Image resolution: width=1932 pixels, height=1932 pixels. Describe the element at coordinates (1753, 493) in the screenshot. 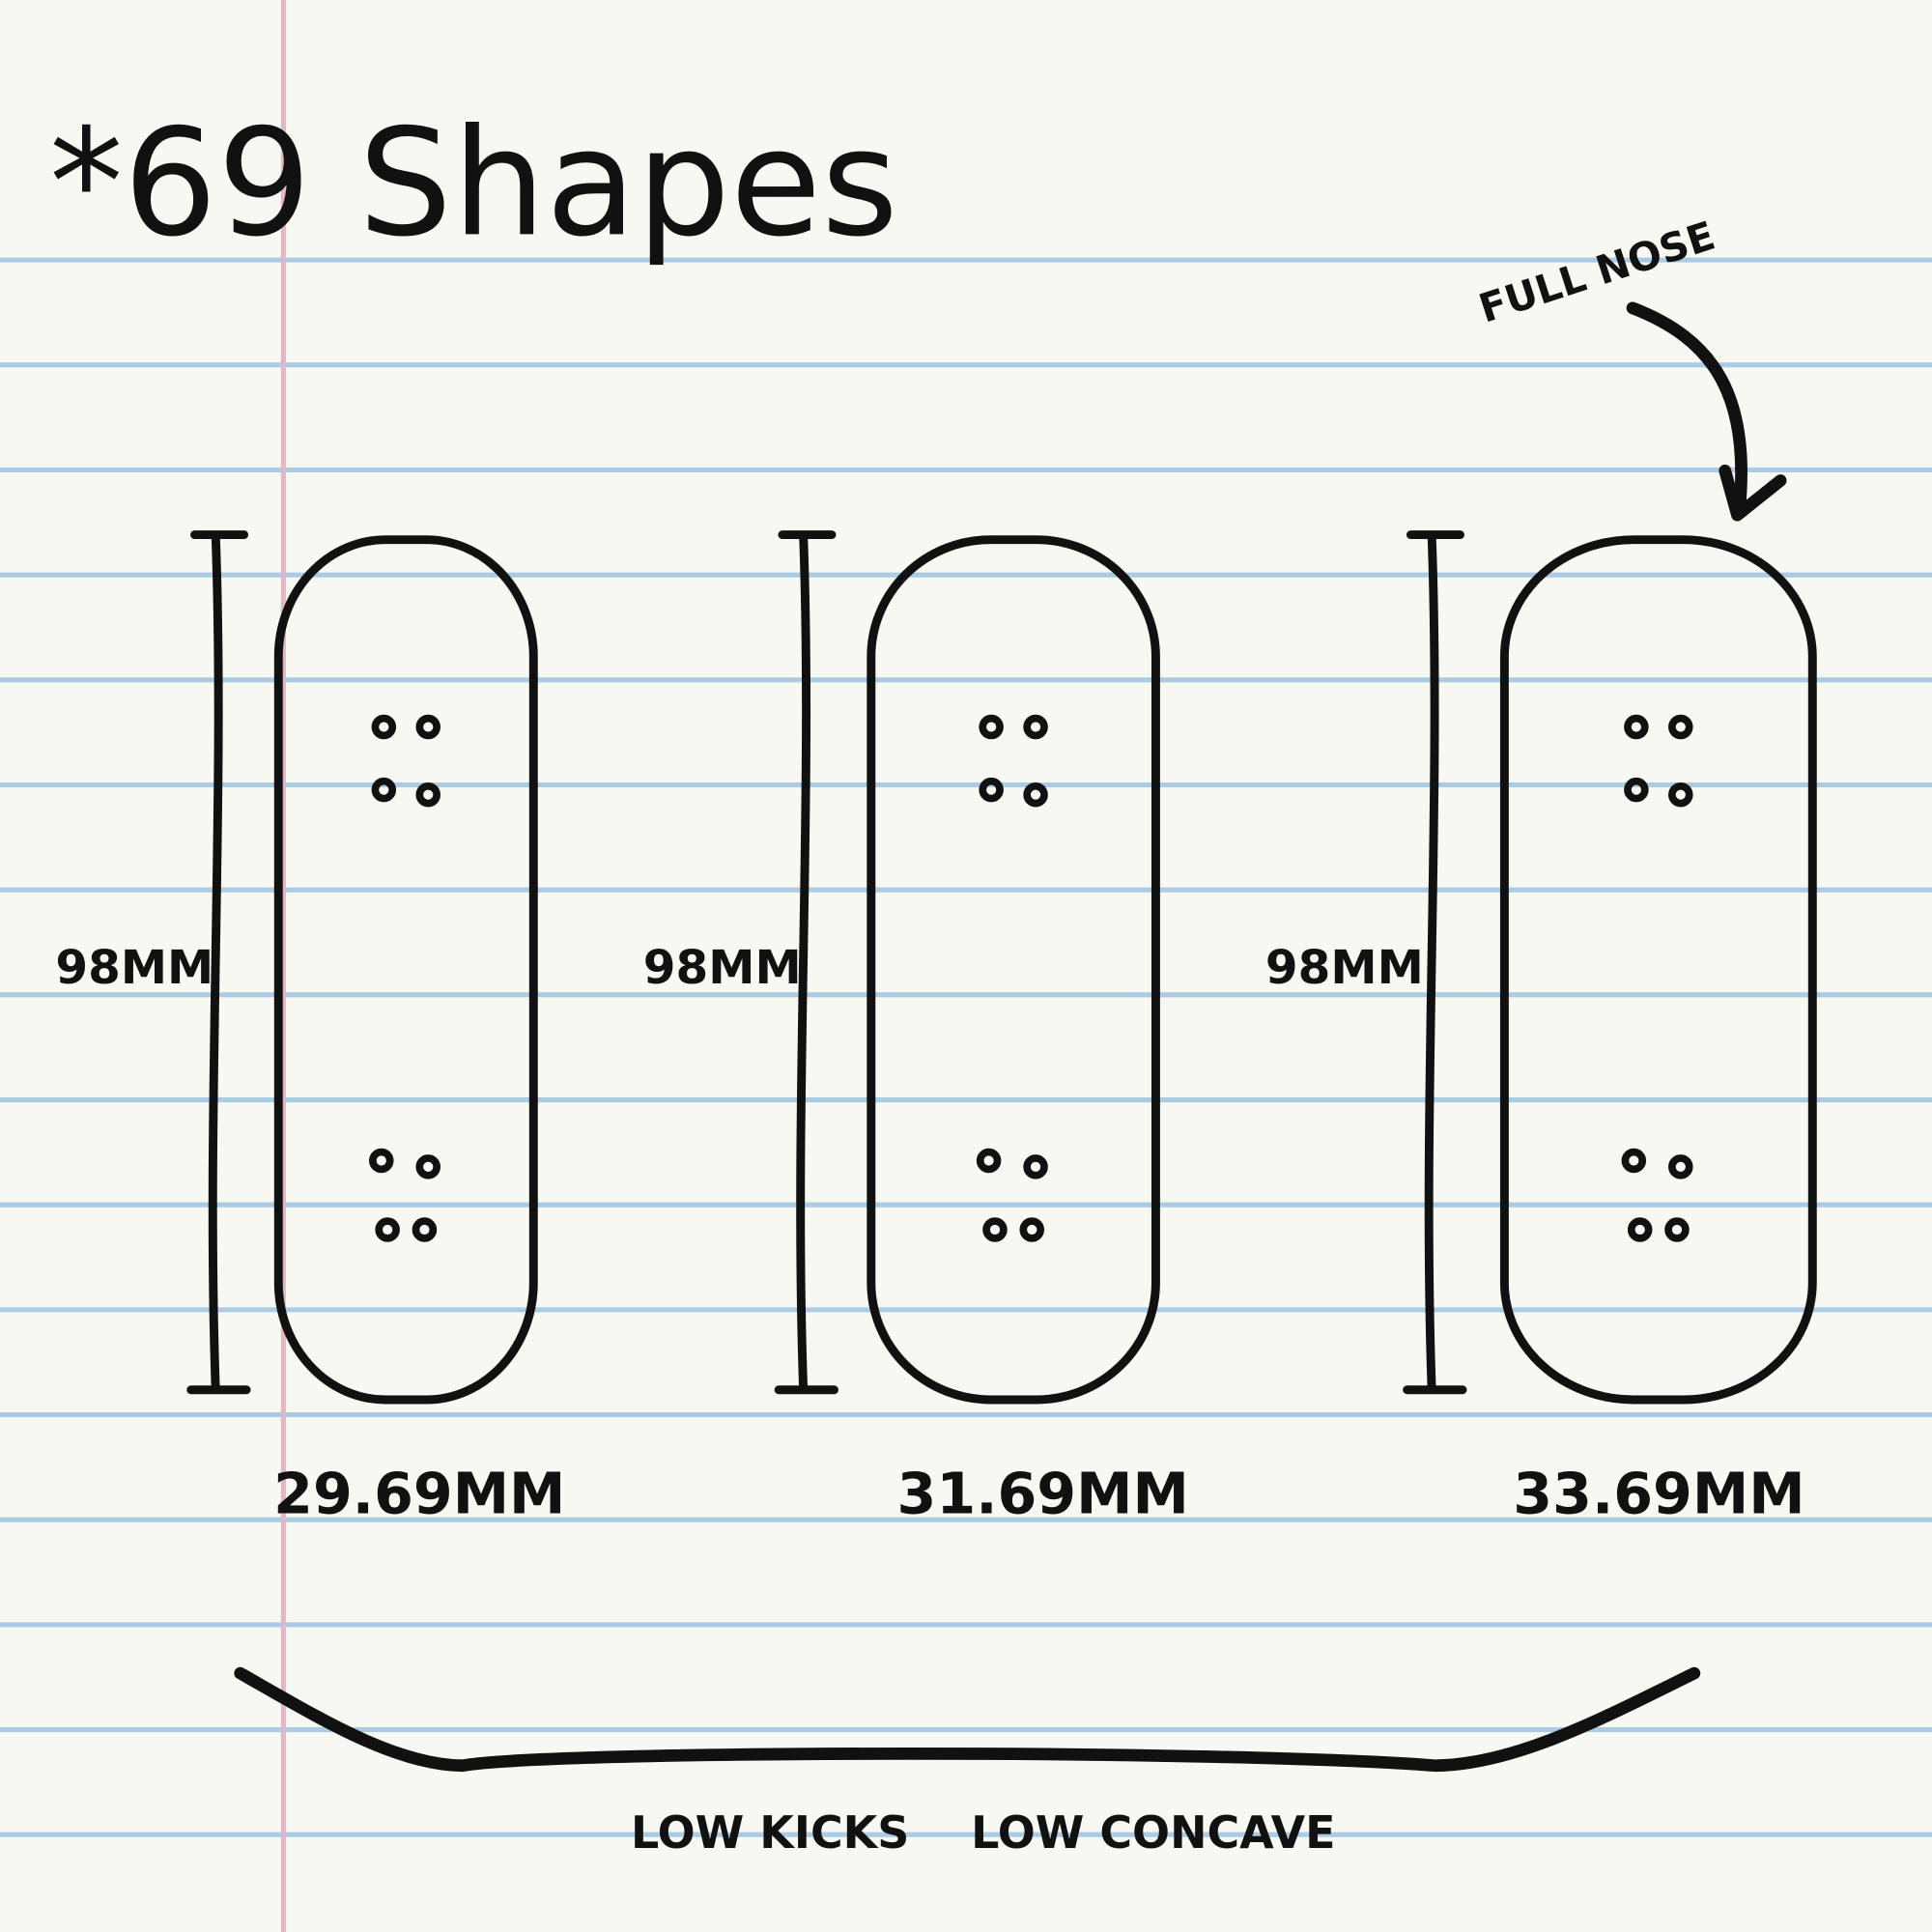

I see `arrow-head-icon` at that location.